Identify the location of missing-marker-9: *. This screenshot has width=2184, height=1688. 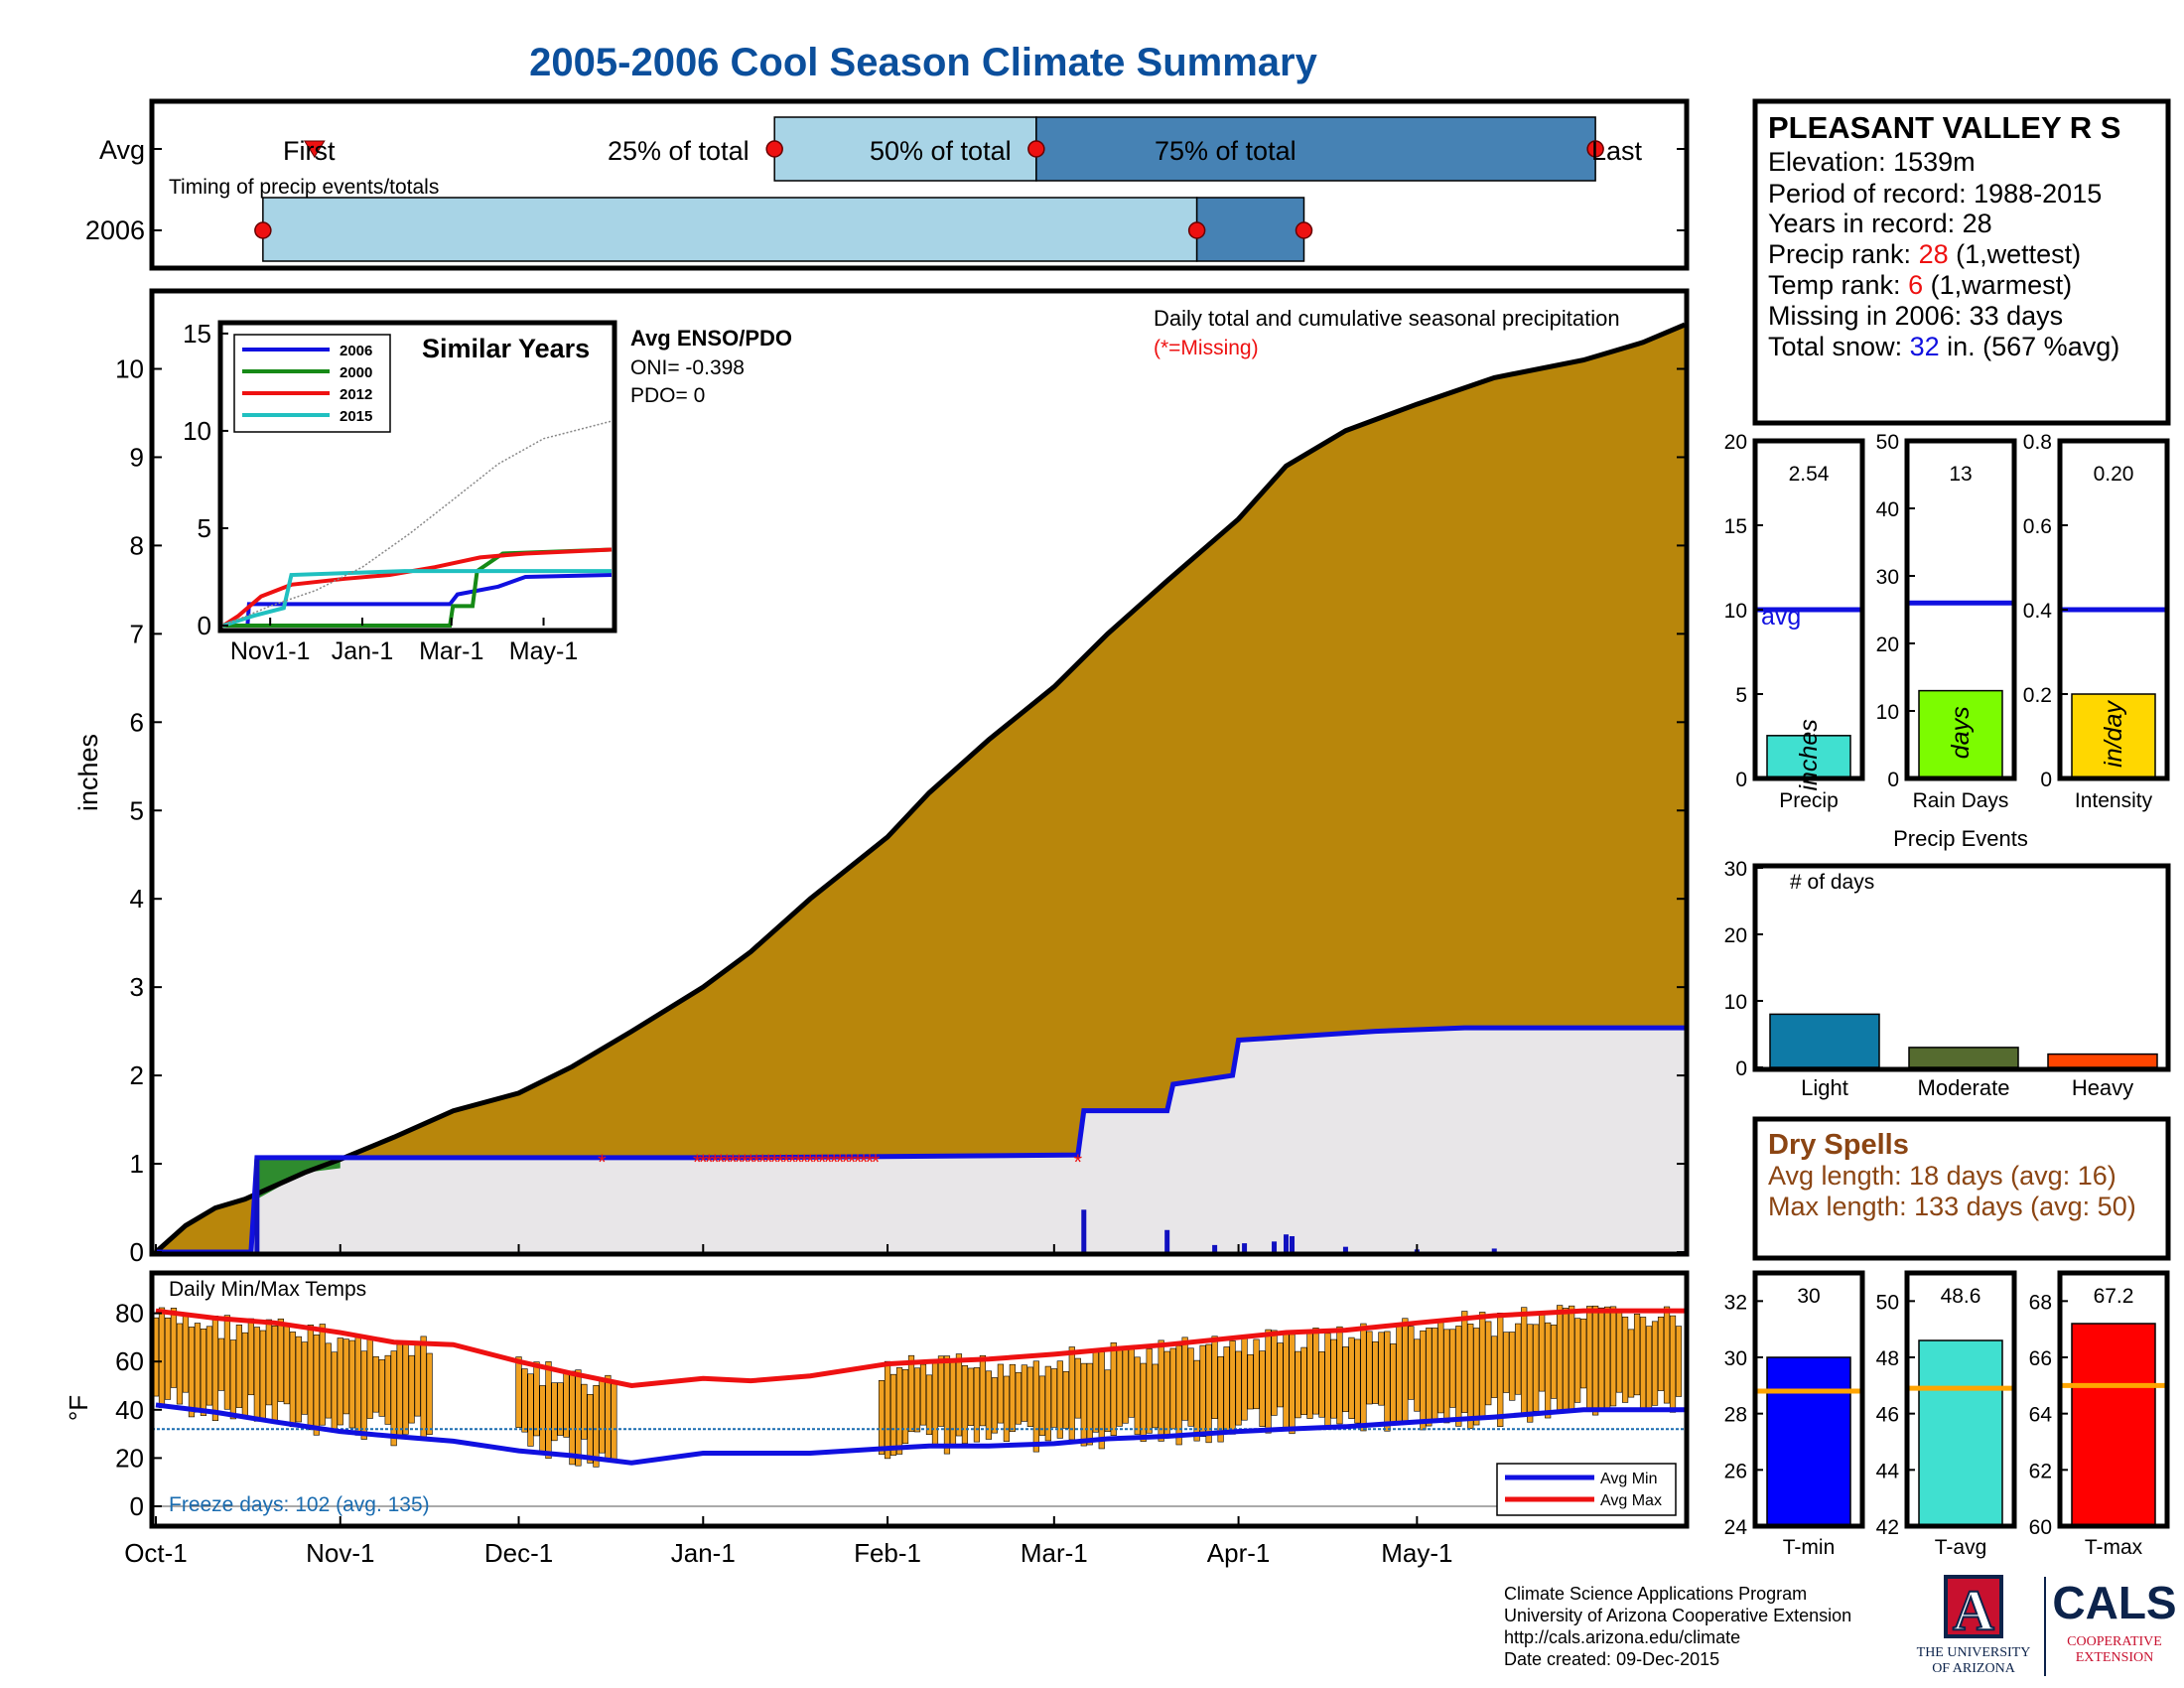
(745, 1162).